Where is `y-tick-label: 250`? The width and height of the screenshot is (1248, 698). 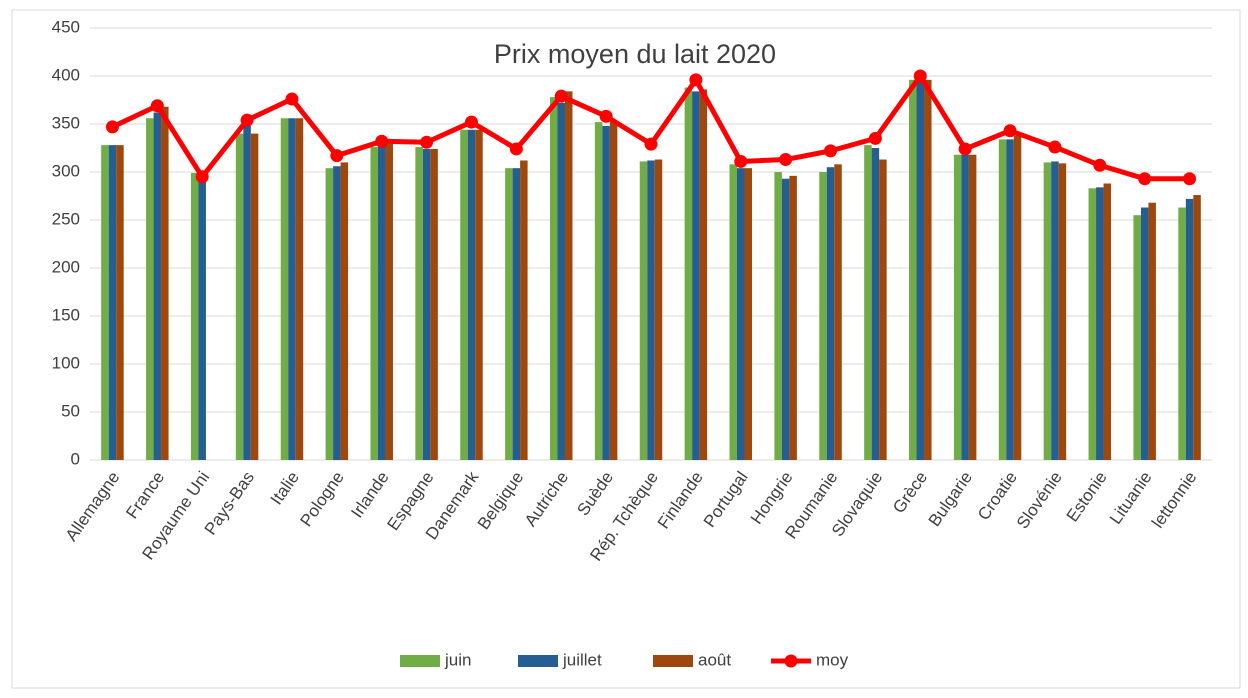
y-tick-label: 250 is located at coordinates (66, 218).